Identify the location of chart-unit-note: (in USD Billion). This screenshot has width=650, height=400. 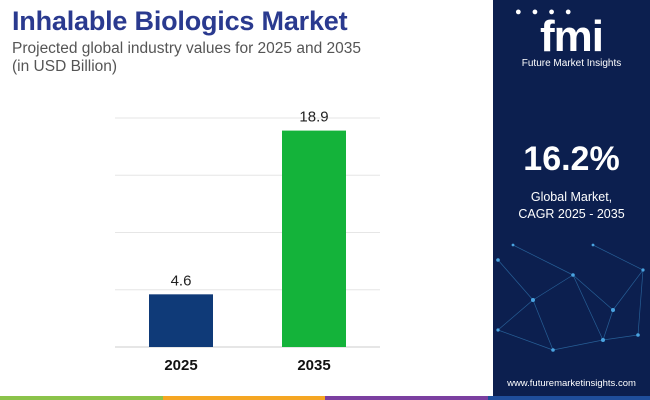
(65, 66).